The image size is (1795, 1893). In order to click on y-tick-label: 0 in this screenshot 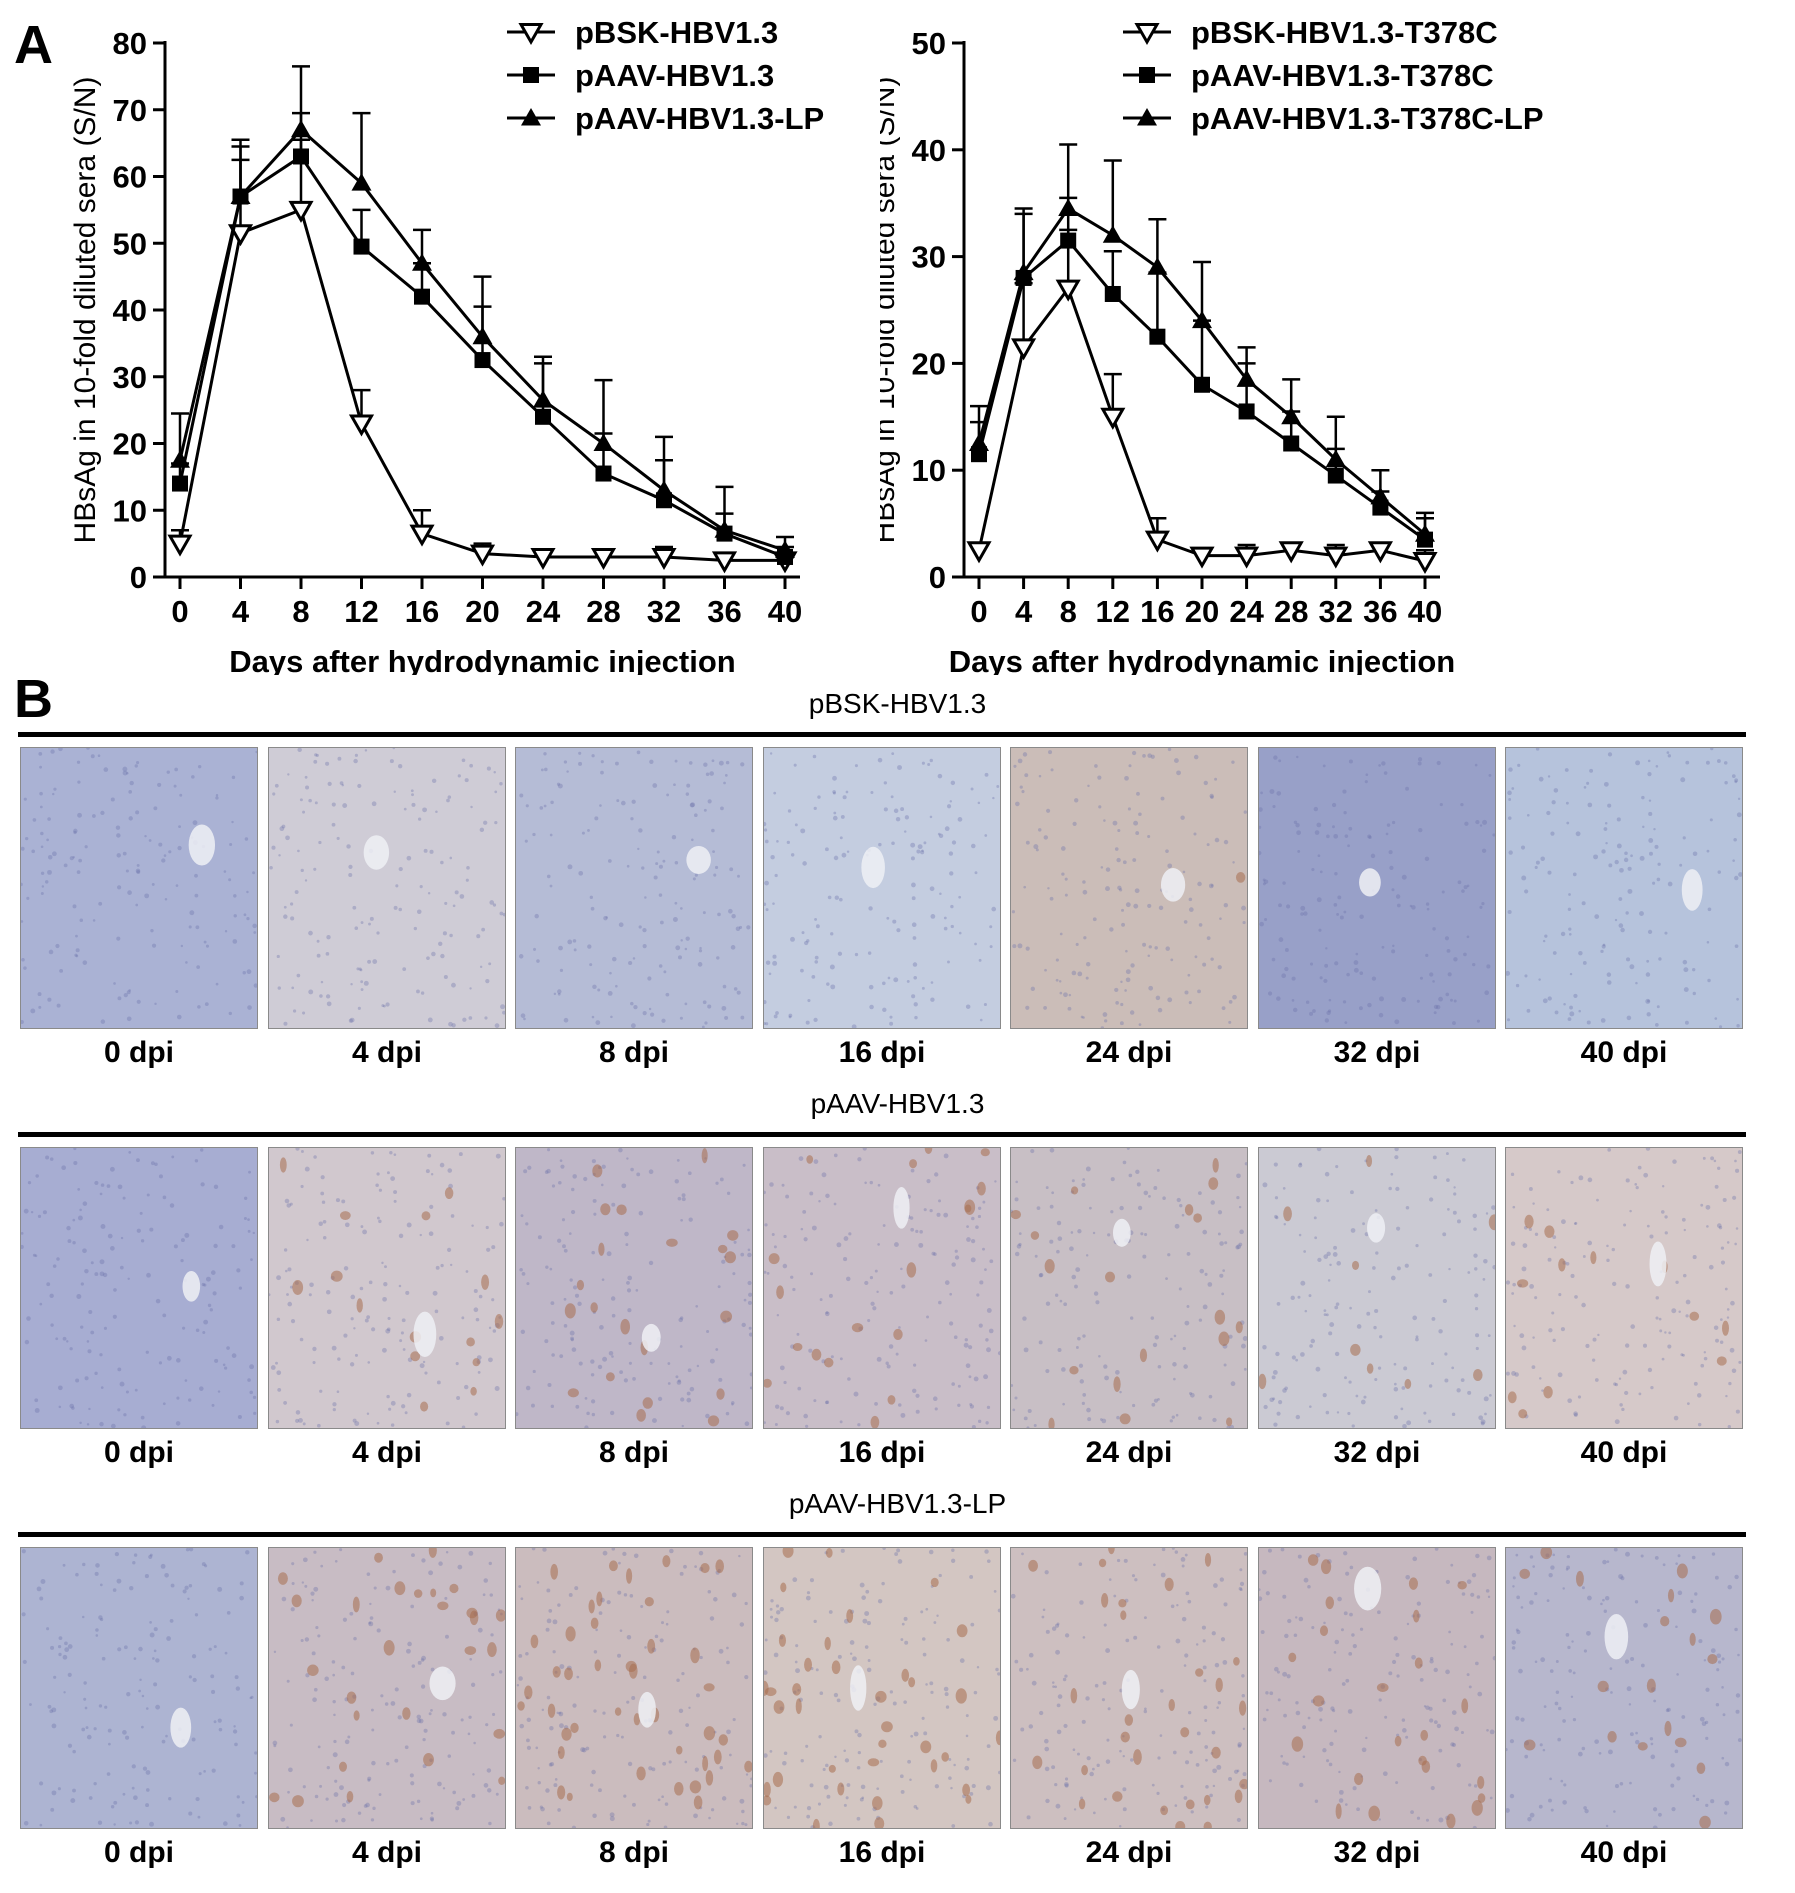, I will do `click(937, 577)`.